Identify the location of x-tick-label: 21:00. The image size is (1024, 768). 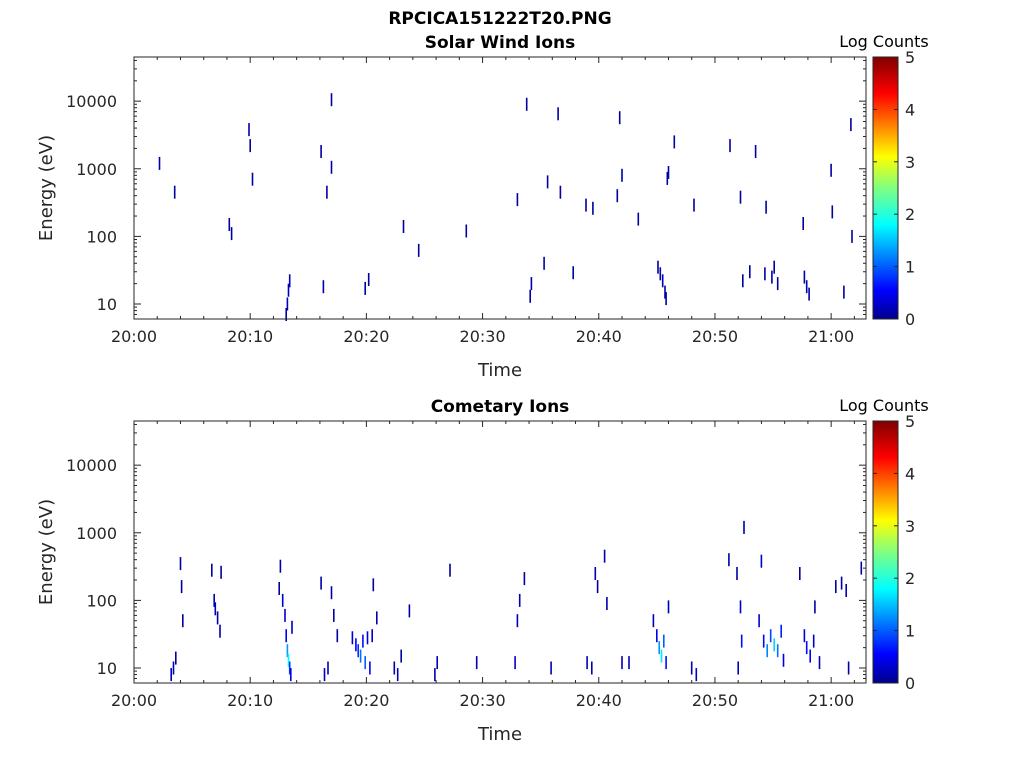
(831, 336).